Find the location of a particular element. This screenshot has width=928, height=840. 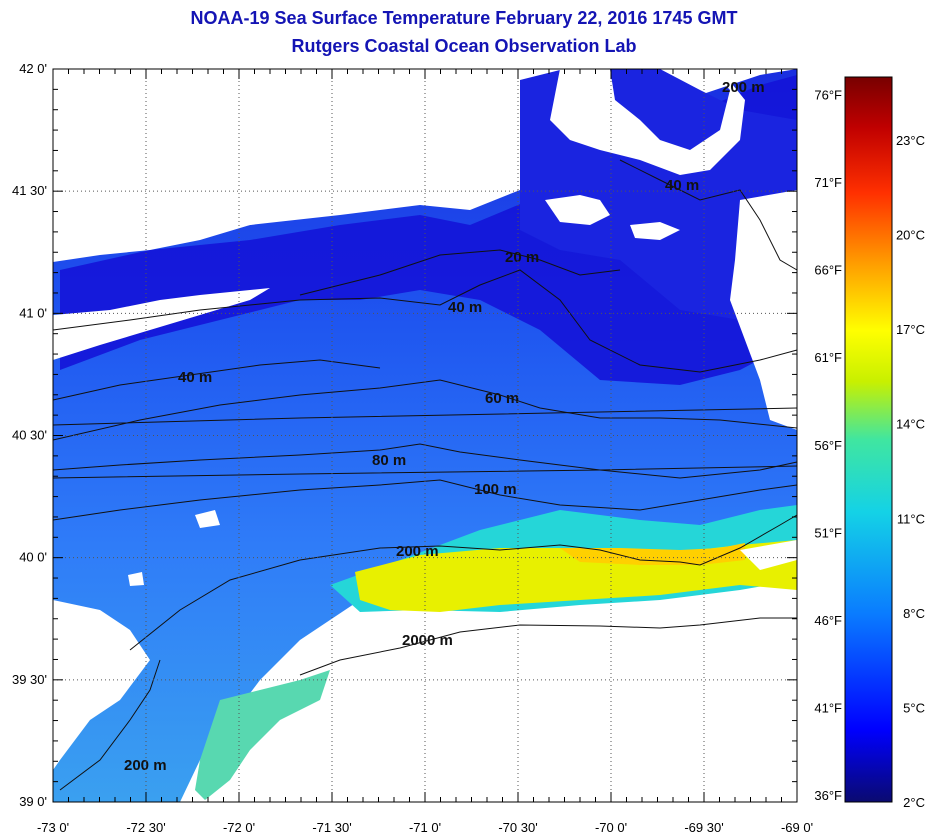

y-tick-label: 40 30' is located at coordinates (29, 435).